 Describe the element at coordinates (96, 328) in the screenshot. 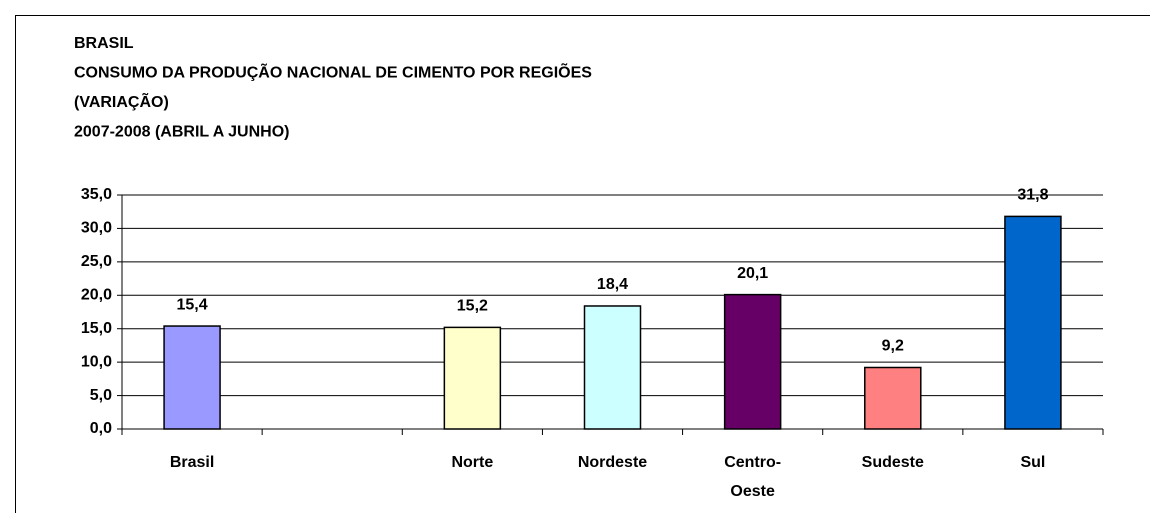

I see `y-tick-label: 15,0` at that location.